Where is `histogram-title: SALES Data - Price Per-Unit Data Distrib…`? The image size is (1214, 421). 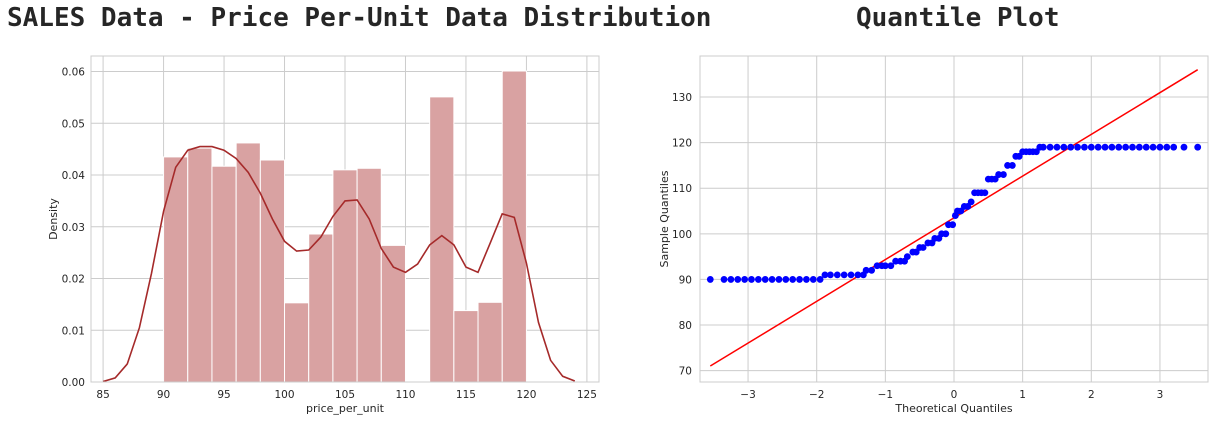
histogram-title: SALES Data - Price Per-Unit Data Distrib… is located at coordinates (359, 18).